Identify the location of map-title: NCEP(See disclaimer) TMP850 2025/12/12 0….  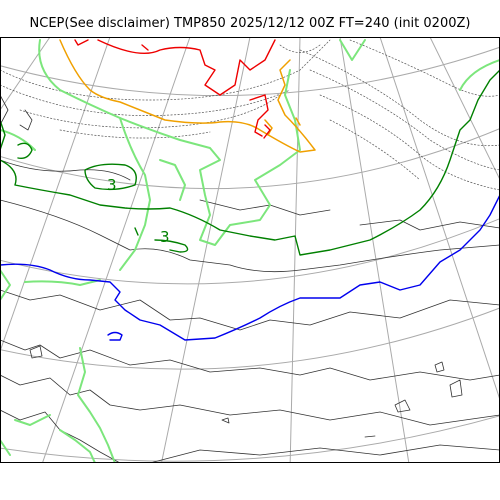
(250, 23).